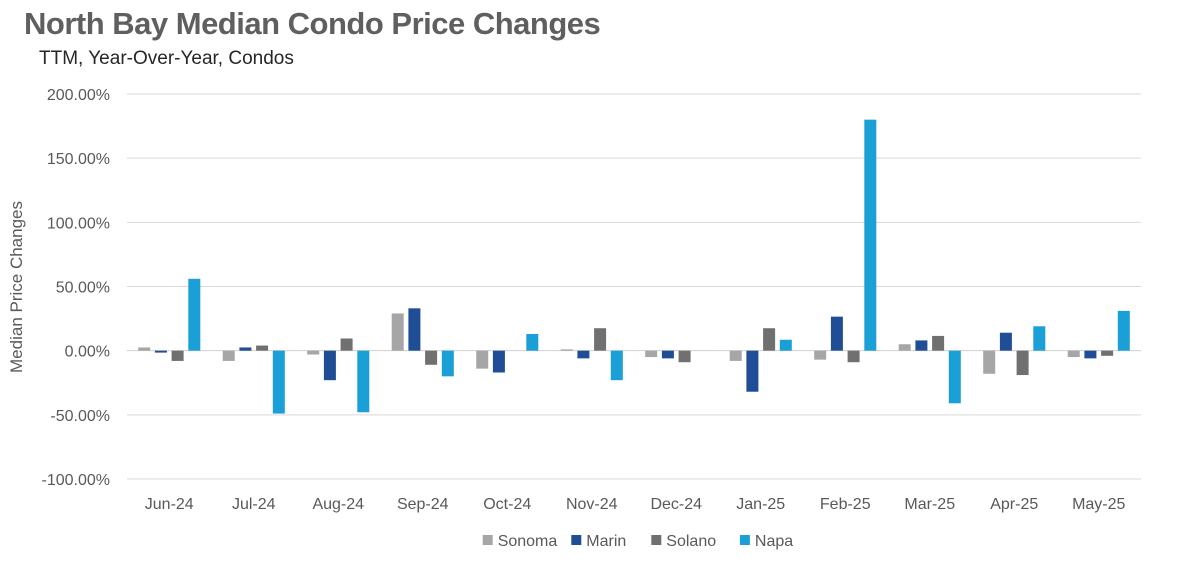  What do you see at coordinates (423, 504) in the screenshot?
I see `x-tick-label: Sep-24` at bounding box center [423, 504].